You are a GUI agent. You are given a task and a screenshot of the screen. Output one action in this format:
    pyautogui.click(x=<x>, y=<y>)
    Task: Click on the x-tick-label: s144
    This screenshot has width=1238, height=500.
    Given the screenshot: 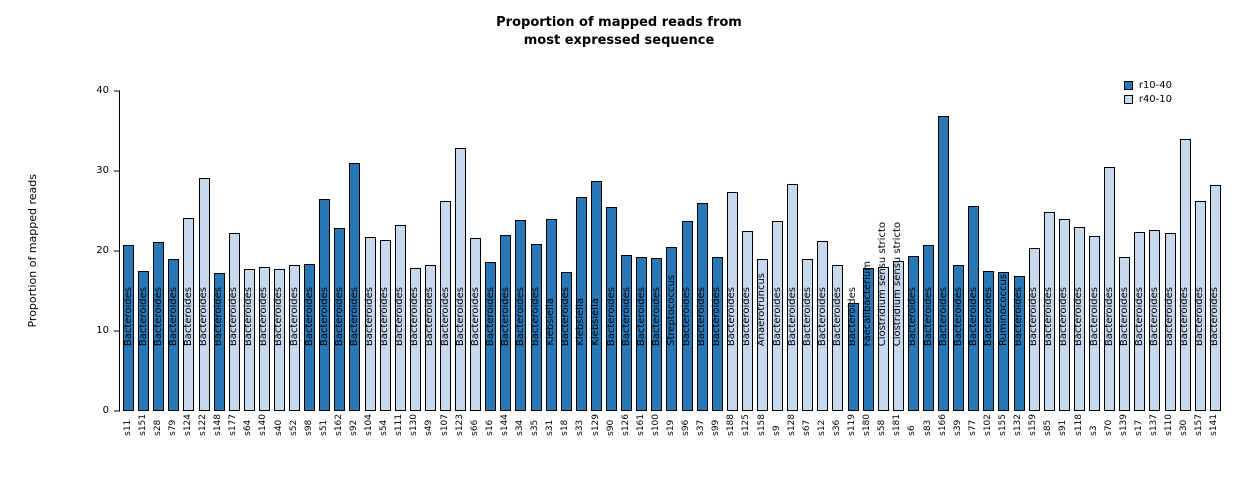 What is the action you would take?
    pyautogui.click(x=504, y=425)
    